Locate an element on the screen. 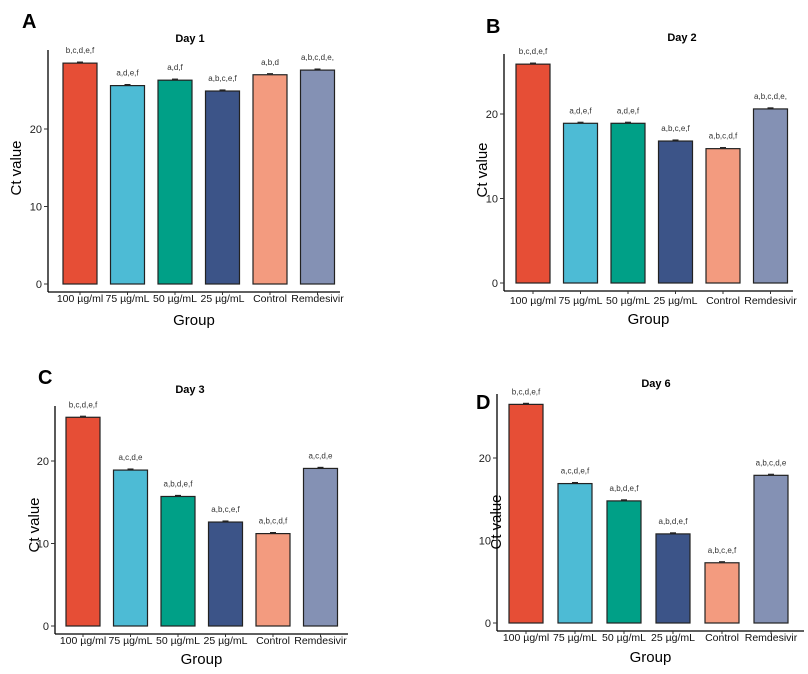 Image resolution: width=808 pixels, height=674 pixels. panel-label: B is located at coordinates (493, 27).